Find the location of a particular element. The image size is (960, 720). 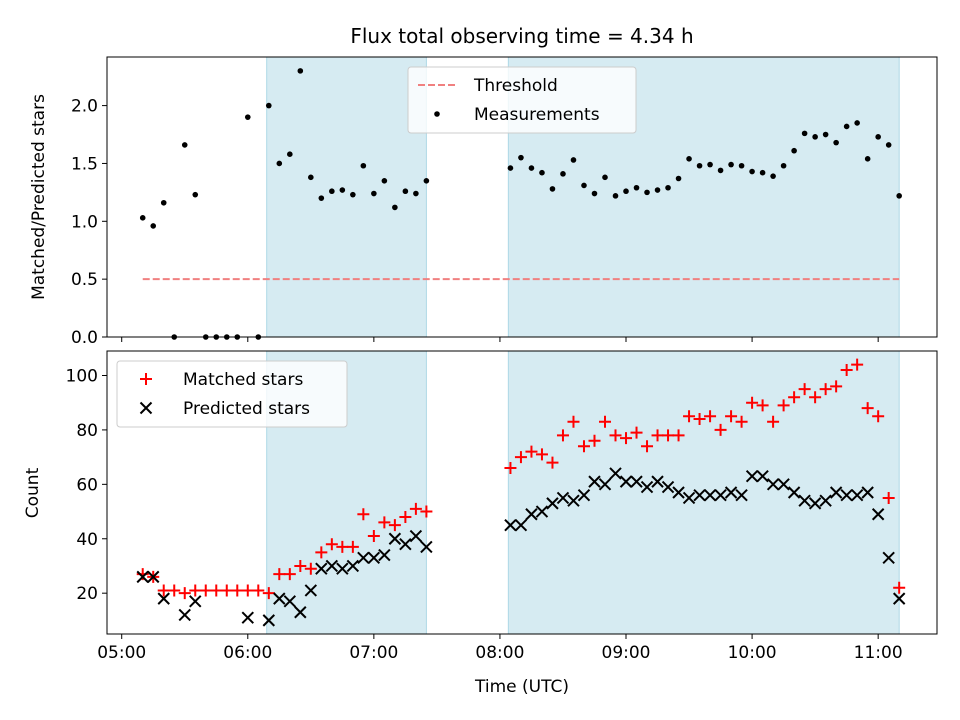

x-tick-label: 05:00 is located at coordinates (121, 653).